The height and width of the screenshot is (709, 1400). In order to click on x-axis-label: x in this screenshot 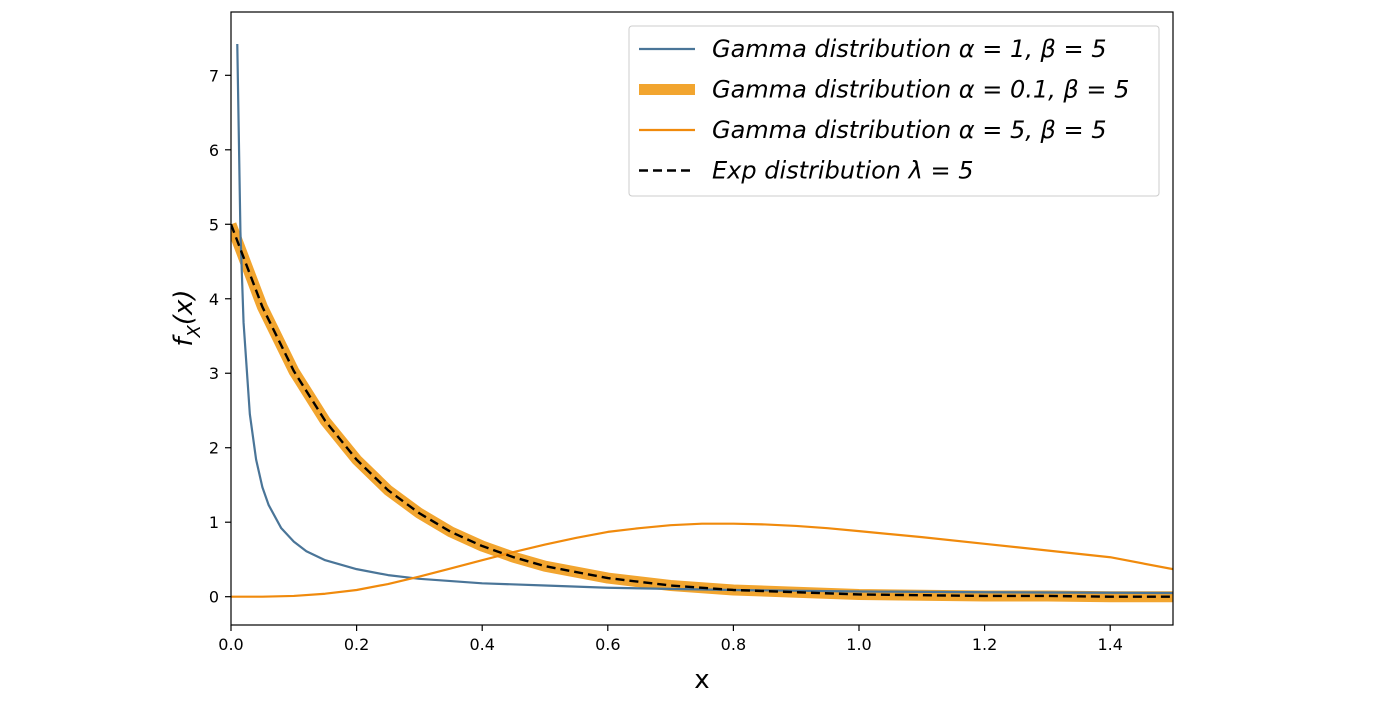, I will do `click(701, 680)`.